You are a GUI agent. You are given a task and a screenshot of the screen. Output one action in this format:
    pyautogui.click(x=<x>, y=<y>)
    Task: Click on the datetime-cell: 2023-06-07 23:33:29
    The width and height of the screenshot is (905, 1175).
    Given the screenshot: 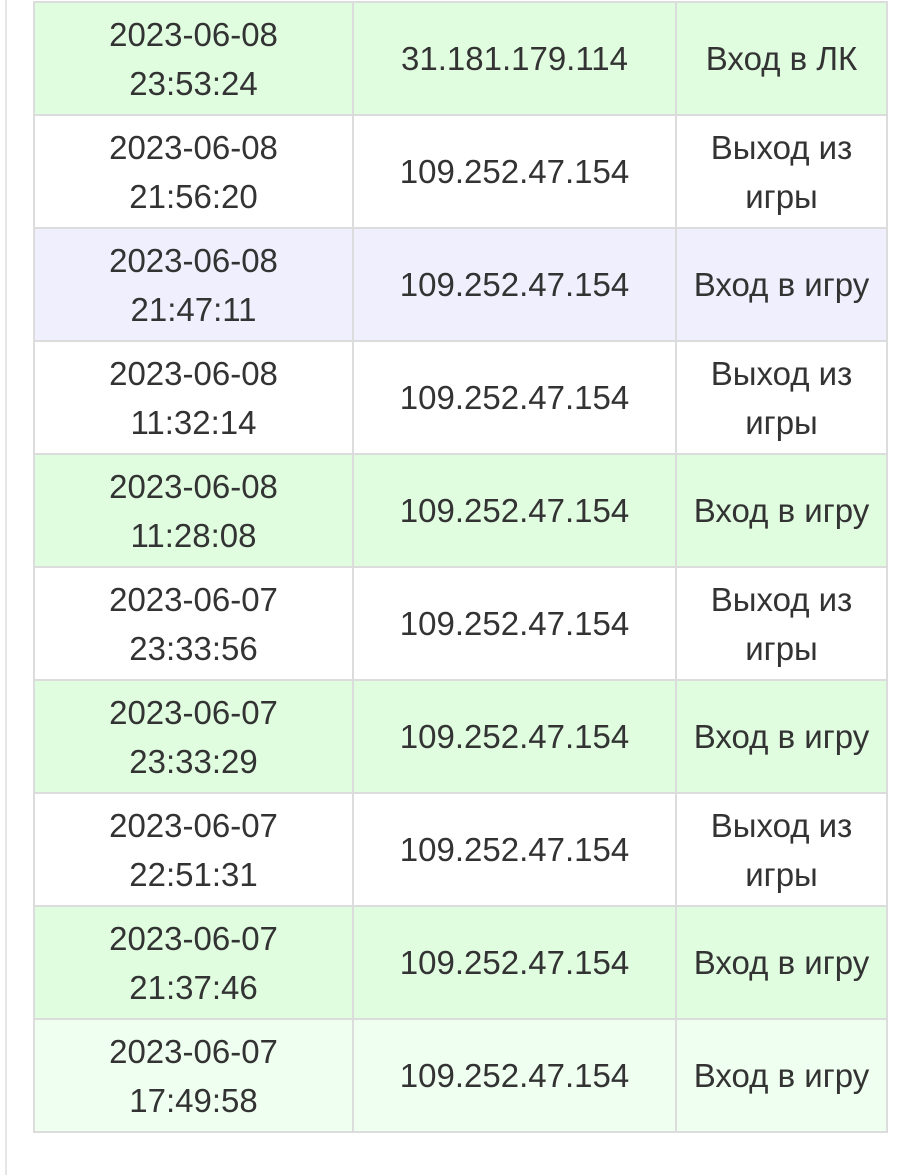 What is the action you would take?
    pyautogui.click(x=193, y=736)
    